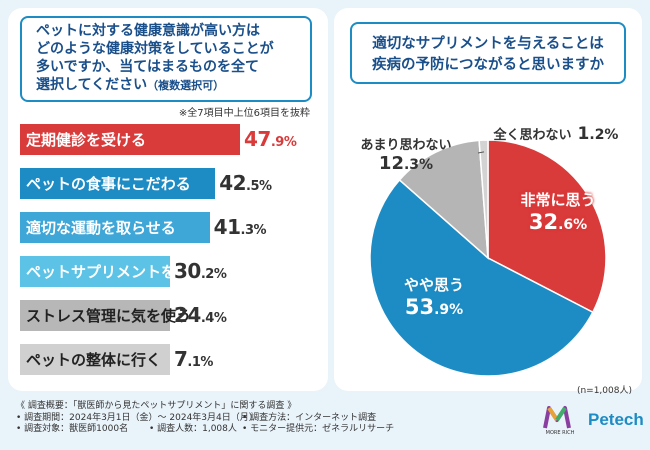 The width and height of the screenshot is (650, 450). I want to click on pie-label: 非常に思う 32.6%, so click(558, 211).